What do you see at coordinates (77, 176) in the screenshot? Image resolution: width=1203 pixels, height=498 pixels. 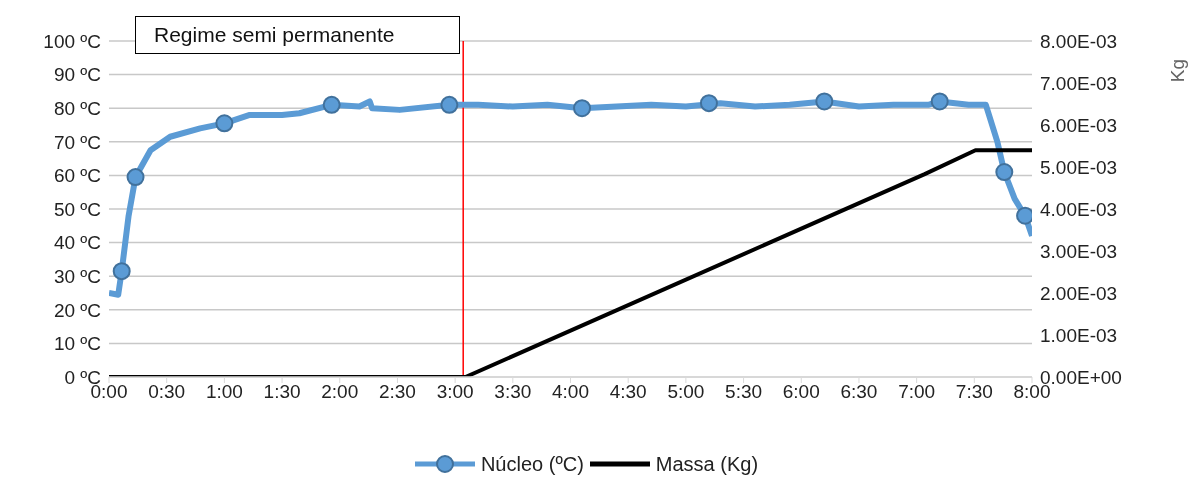 I see `y-tick-label: 60 ºC` at bounding box center [77, 176].